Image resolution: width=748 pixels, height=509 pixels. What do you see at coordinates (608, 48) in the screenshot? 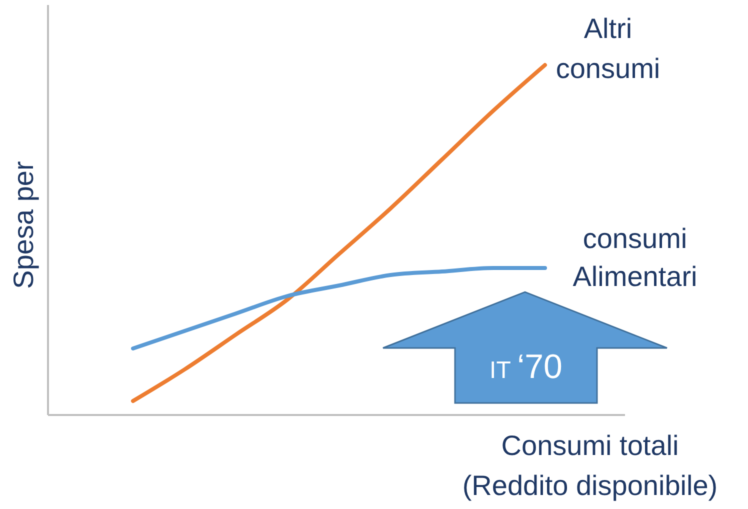
I see `series-label: Altri consumi` at bounding box center [608, 48].